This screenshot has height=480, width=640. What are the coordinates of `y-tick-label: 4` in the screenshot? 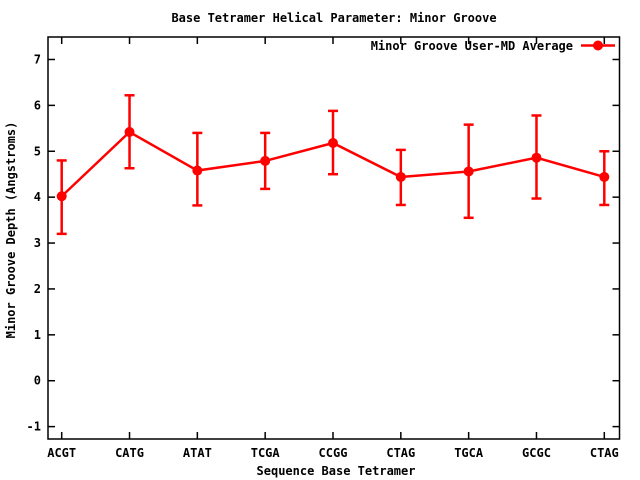 It's located at (37, 197).